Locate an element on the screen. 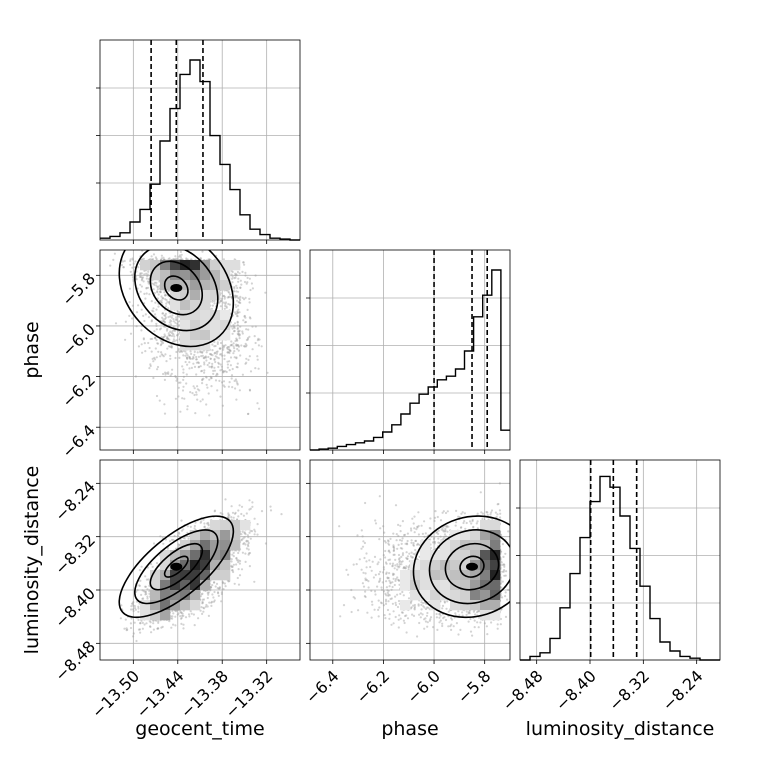 This screenshot has height=760, width=760. 2d-panel-geocent-time-vs-phase is located at coordinates (198, 351).